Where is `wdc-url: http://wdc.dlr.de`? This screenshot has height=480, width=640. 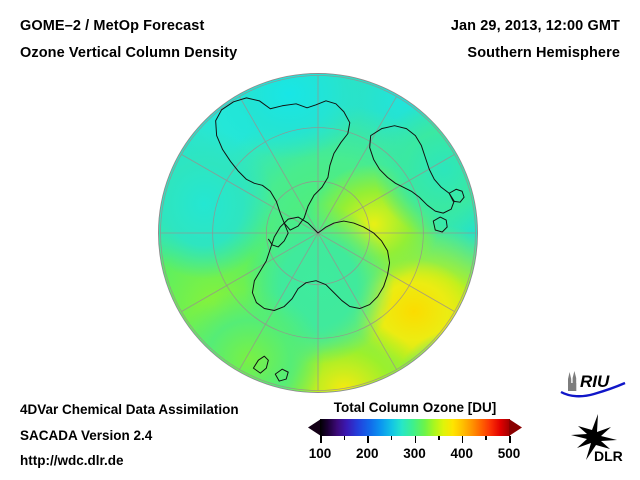
wdc-url: http://wdc.dlr.de is located at coordinates (72, 460).